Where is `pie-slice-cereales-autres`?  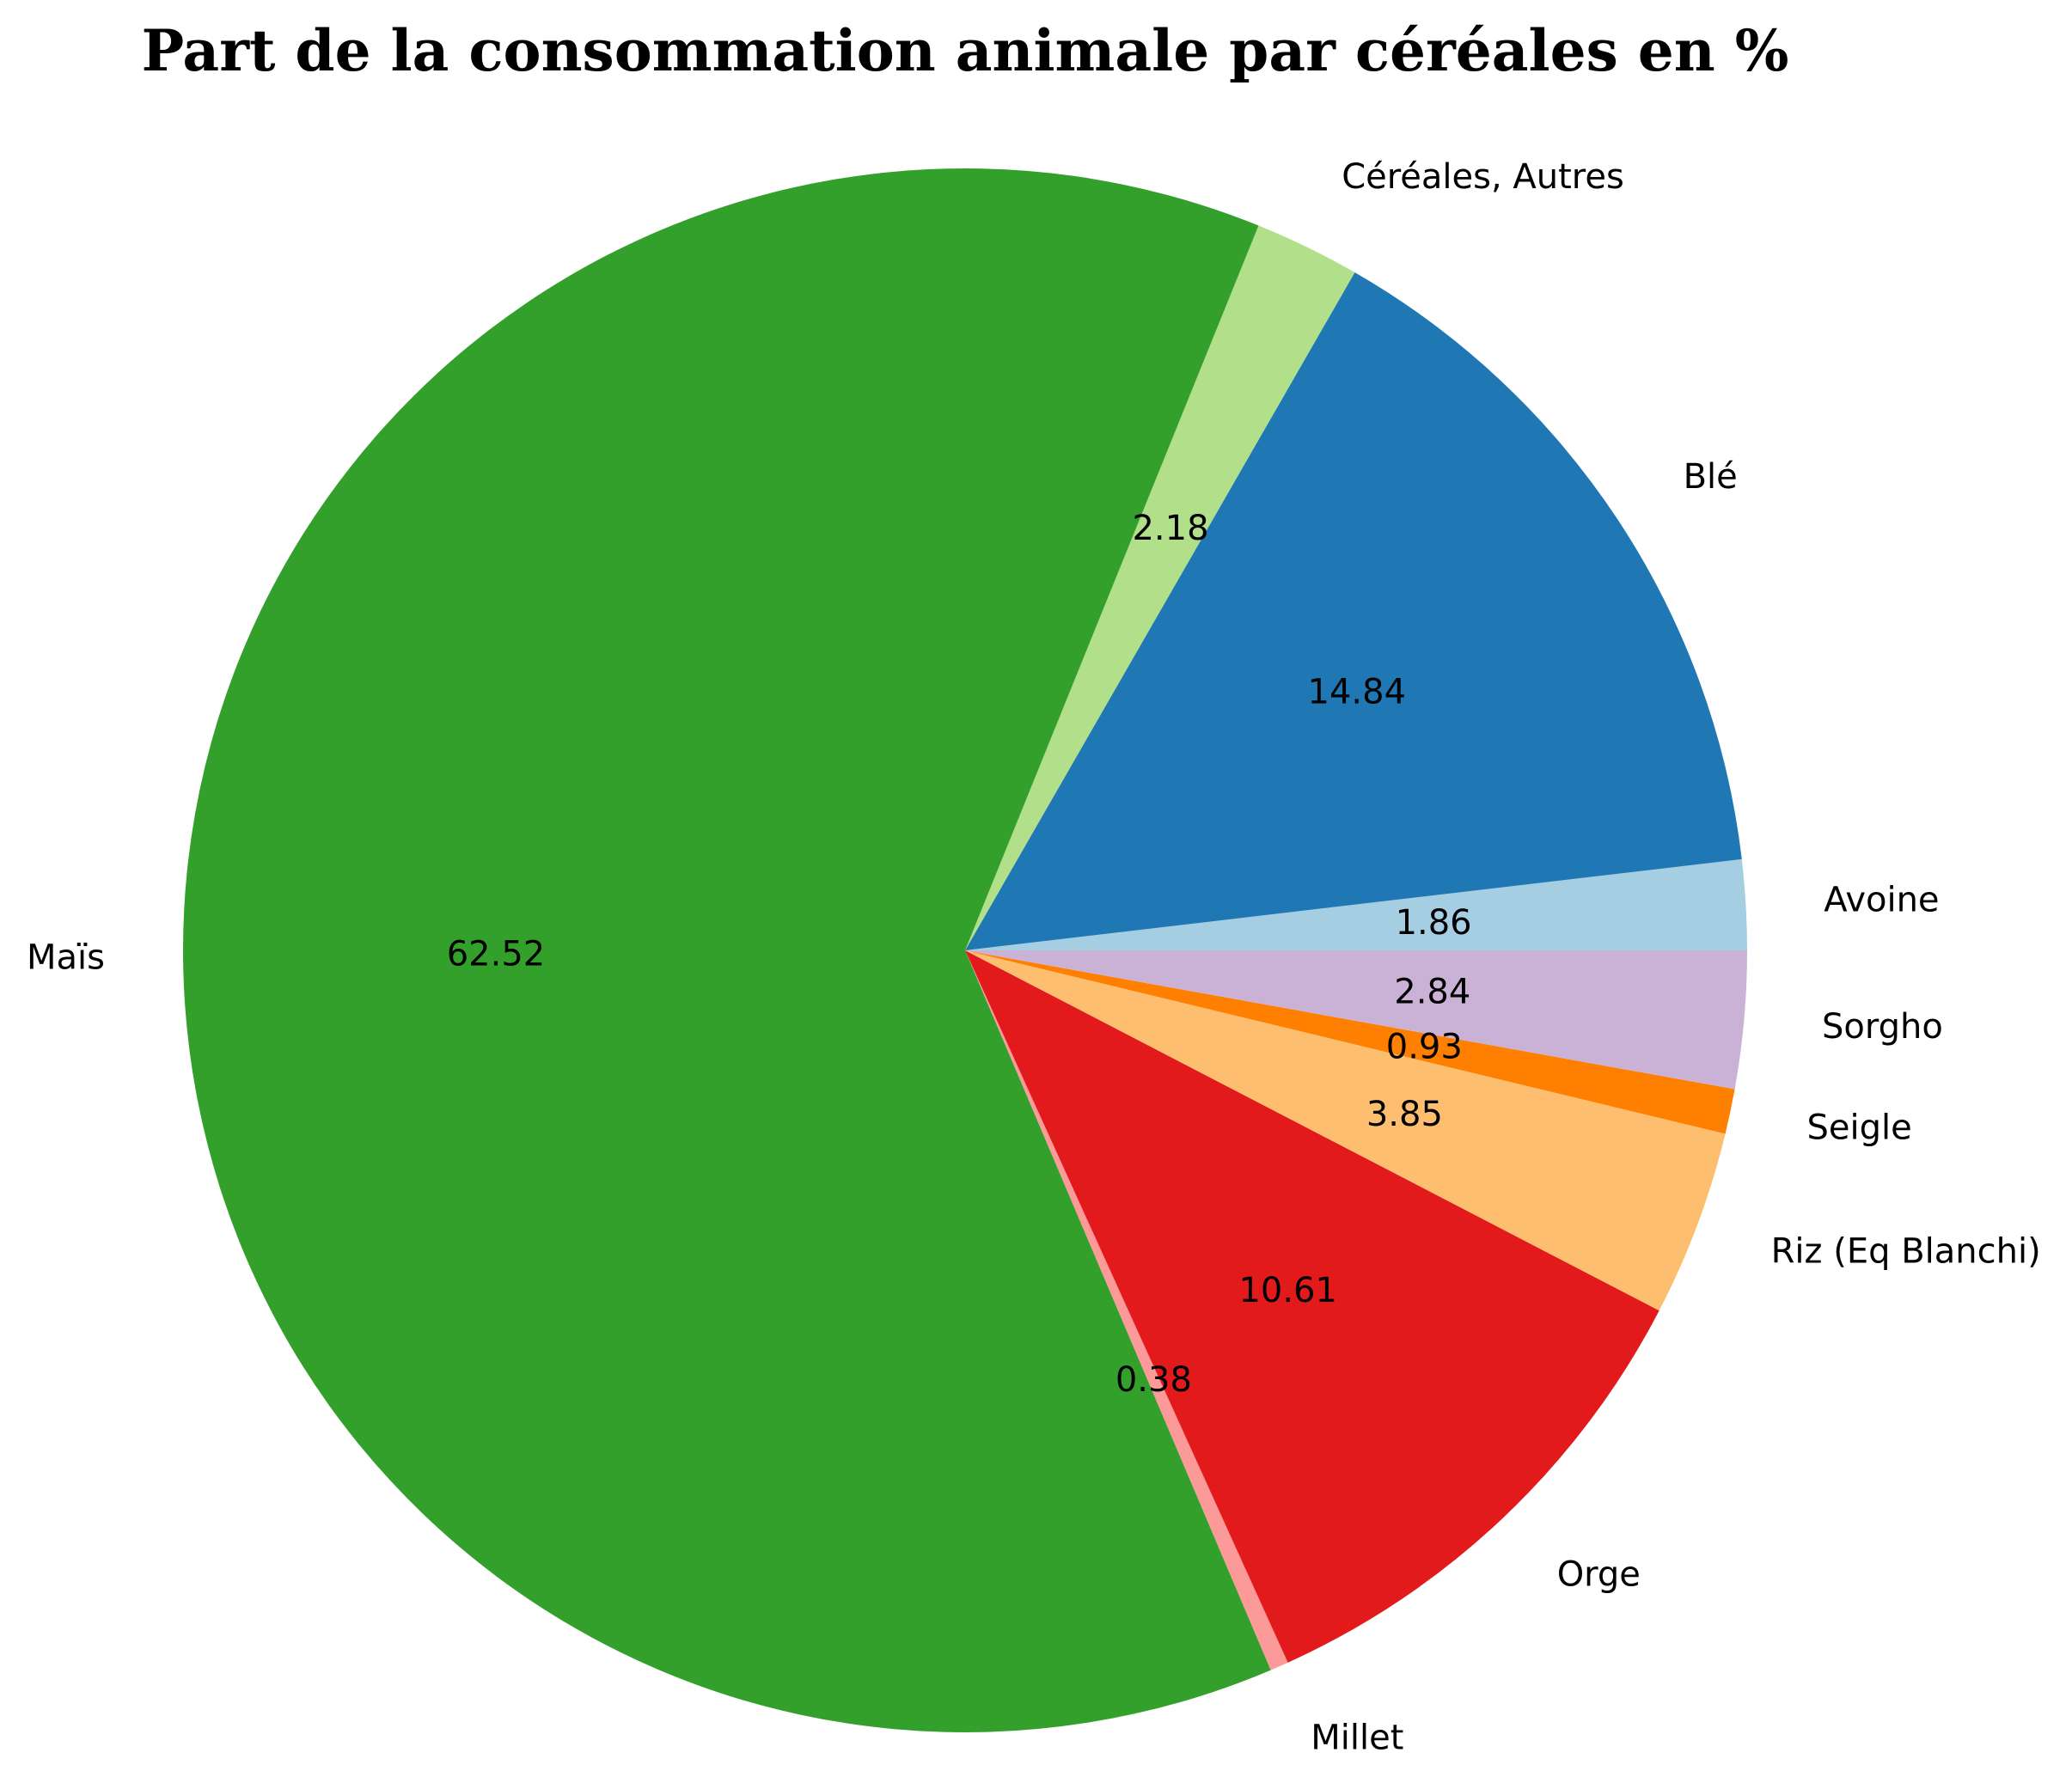 pie-slice-cereales-autres is located at coordinates (1160, 588).